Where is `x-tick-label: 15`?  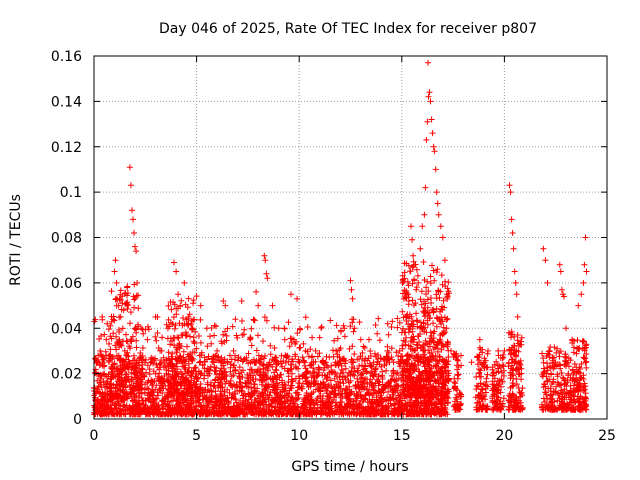 x-tick-label: 15 is located at coordinates (402, 436).